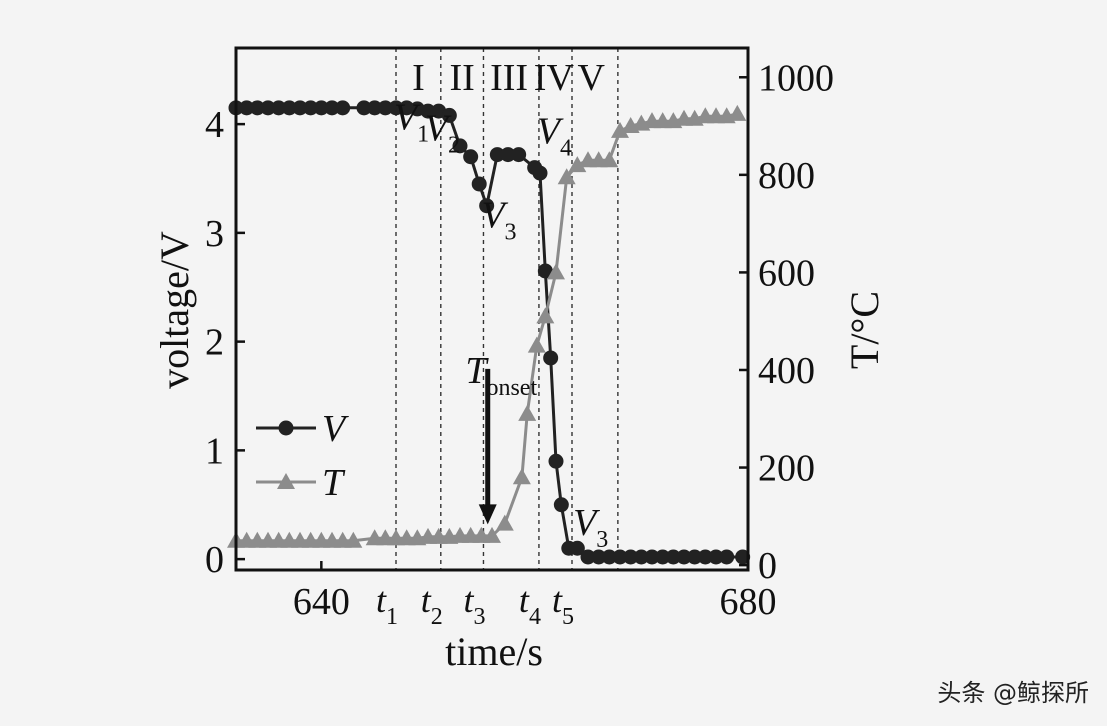  I want to click on region-label-II: II, so click(461, 78).